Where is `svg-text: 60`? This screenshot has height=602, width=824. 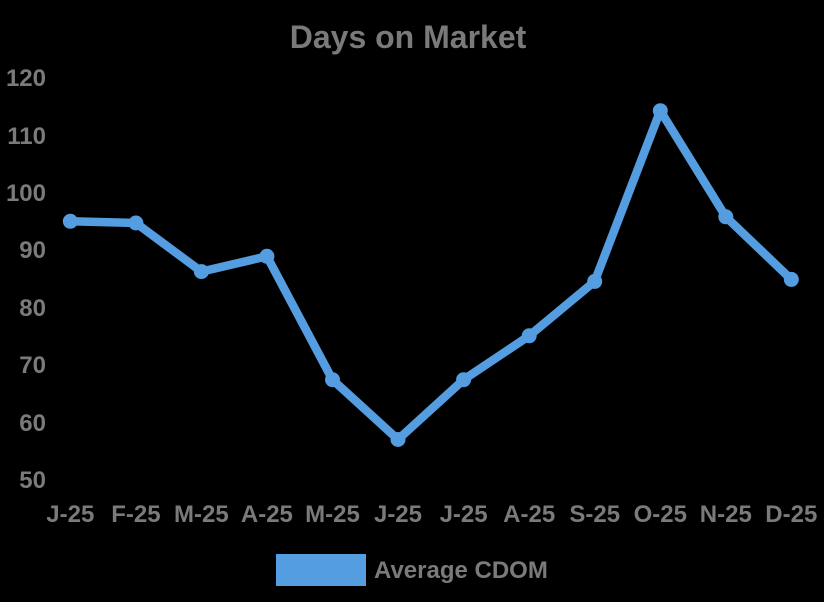 svg-text: 60 is located at coordinates (32, 423).